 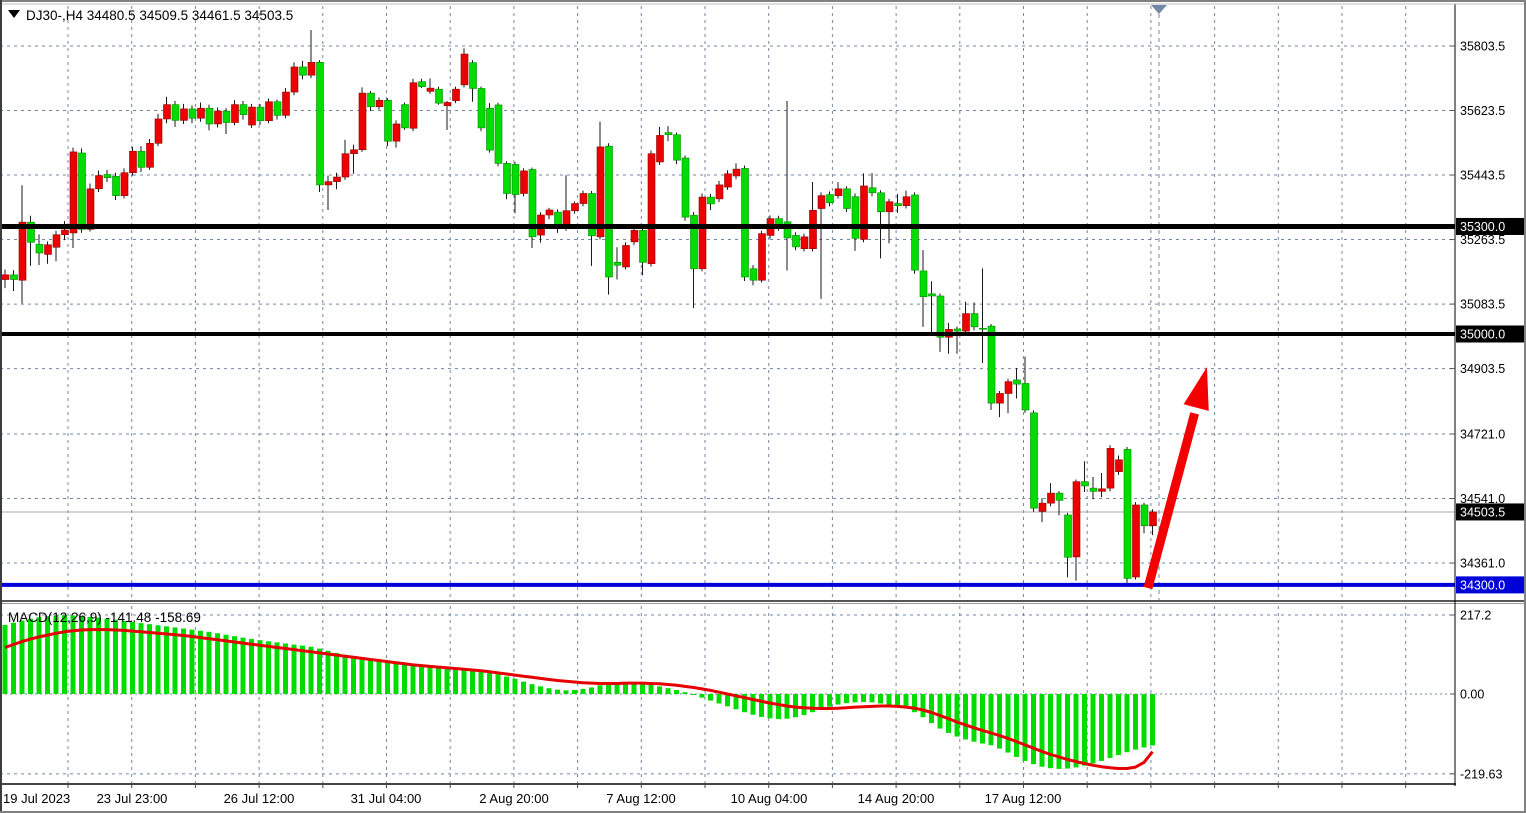 I want to click on time-axis-label: 26 Jul 12:00, so click(x=259, y=798).